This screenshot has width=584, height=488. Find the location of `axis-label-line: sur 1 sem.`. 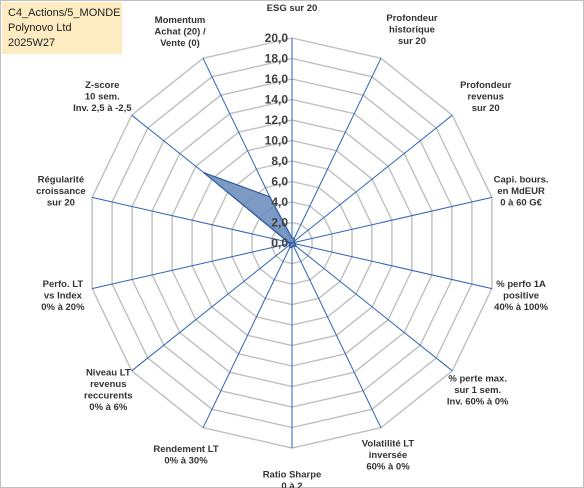

axis-label-line: sur 1 sem. is located at coordinates (477, 390).